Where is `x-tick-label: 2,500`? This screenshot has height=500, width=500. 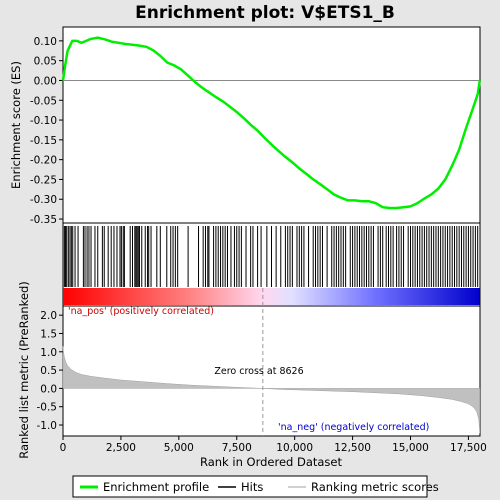
x-tick-label: 2,500 is located at coordinates (121, 448).